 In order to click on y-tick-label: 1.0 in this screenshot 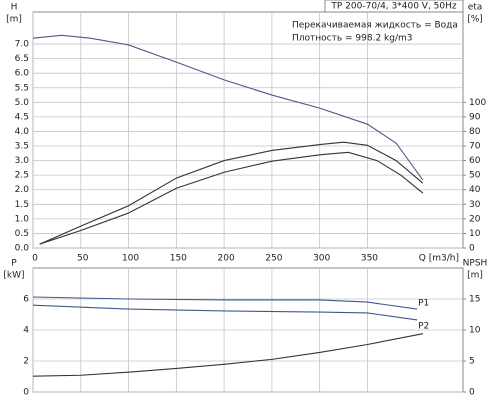, I will do `click(22, 219)`.